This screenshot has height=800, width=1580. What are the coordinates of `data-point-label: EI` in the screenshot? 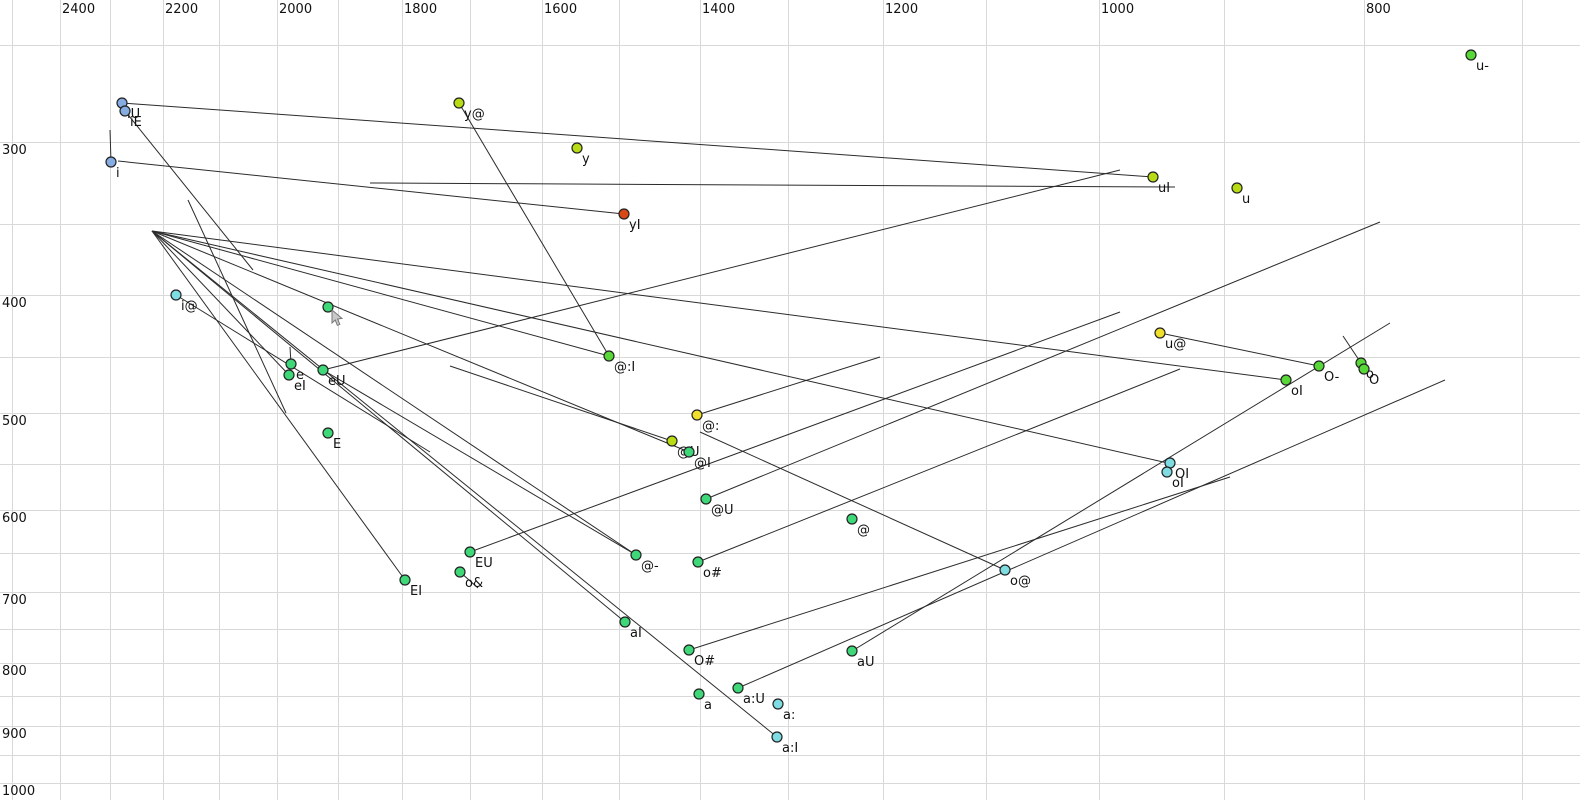 It's located at (416, 591).